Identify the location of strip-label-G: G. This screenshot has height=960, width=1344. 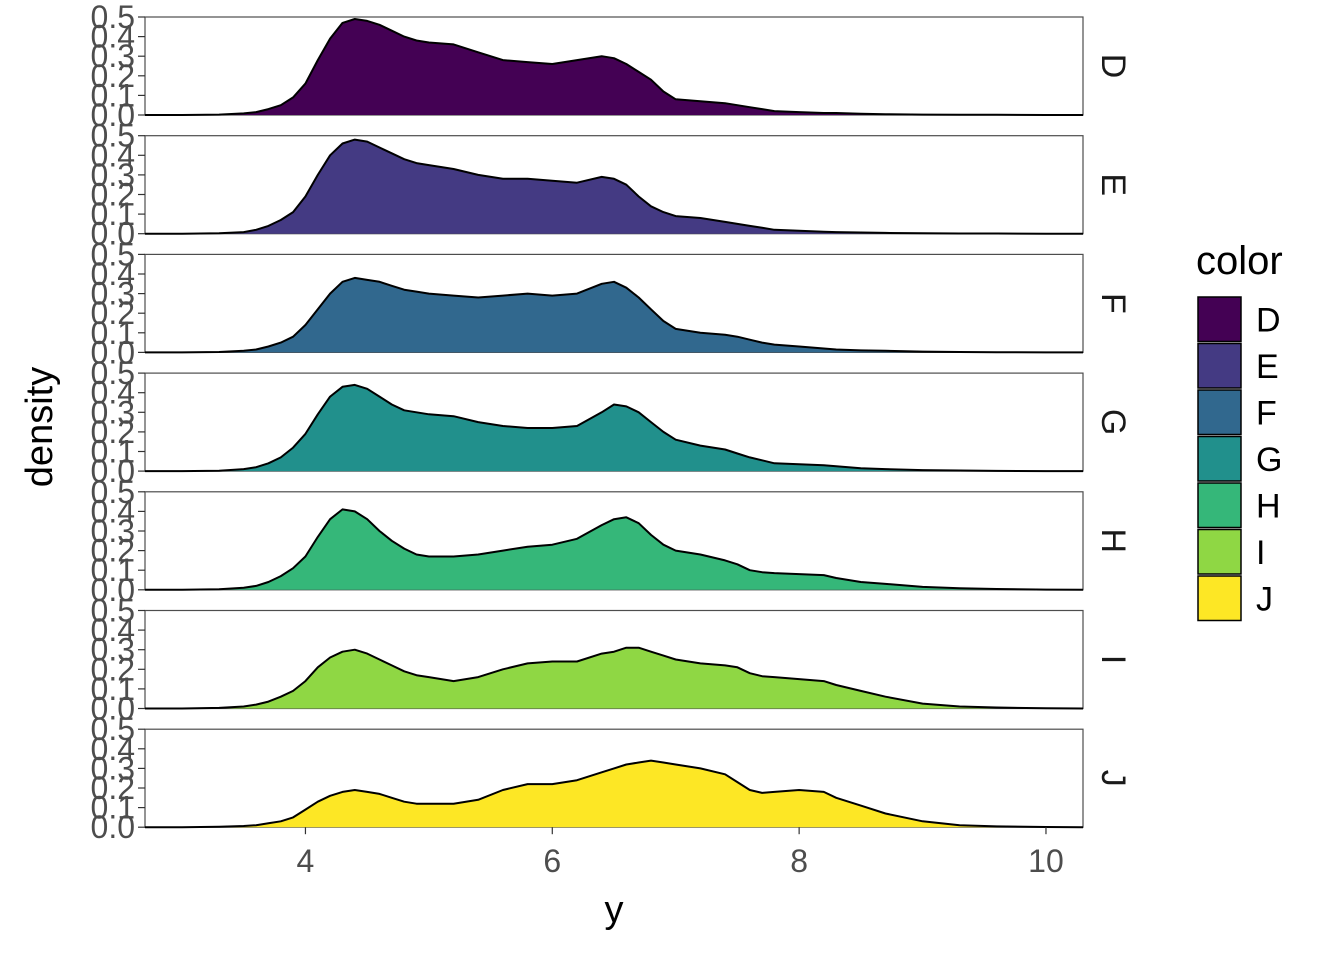
(1113, 422).